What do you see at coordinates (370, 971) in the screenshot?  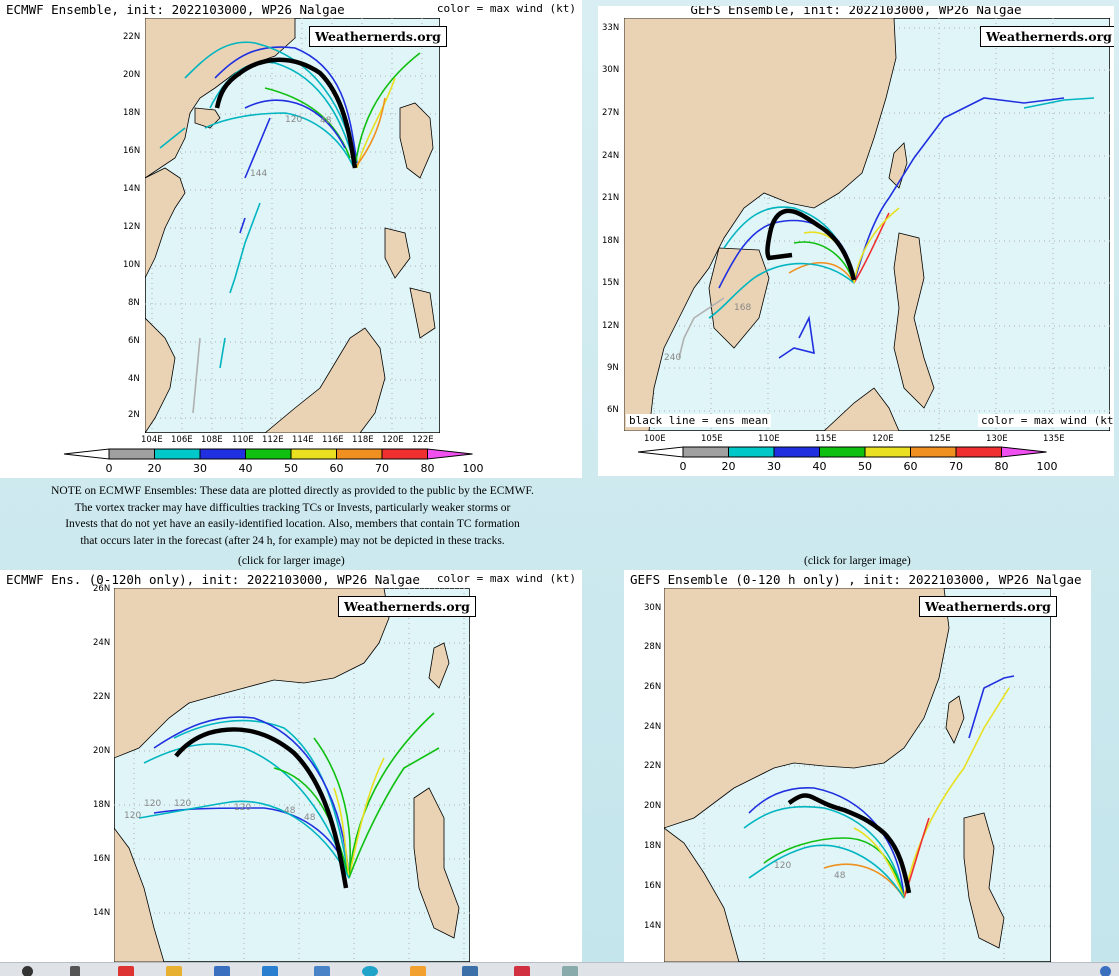 I see `browser-icon` at bounding box center [370, 971].